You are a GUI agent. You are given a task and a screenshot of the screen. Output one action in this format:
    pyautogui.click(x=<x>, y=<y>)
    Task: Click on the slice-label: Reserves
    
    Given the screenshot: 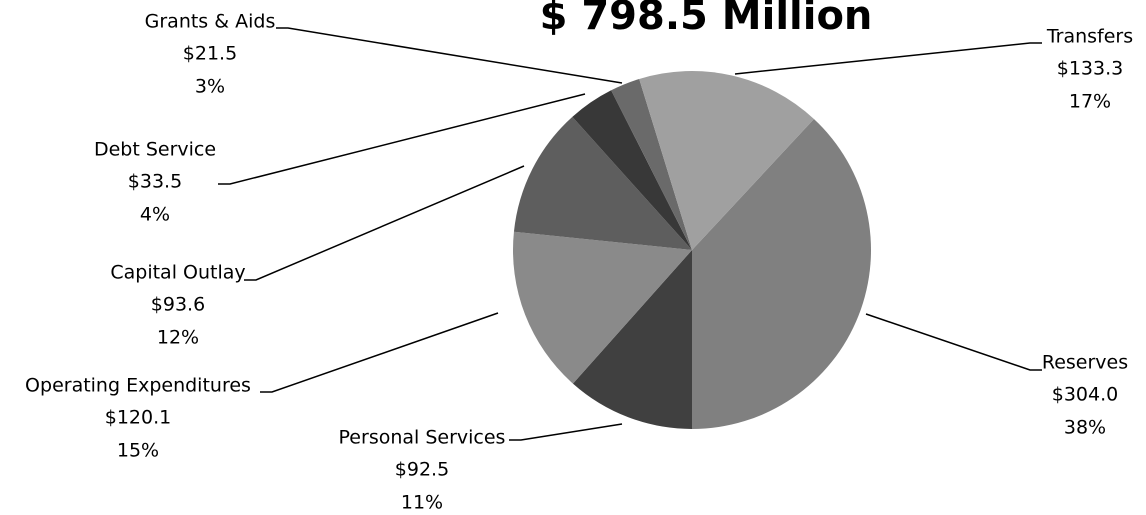 What is the action you would take?
    pyautogui.click(x=1085, y=363)
    